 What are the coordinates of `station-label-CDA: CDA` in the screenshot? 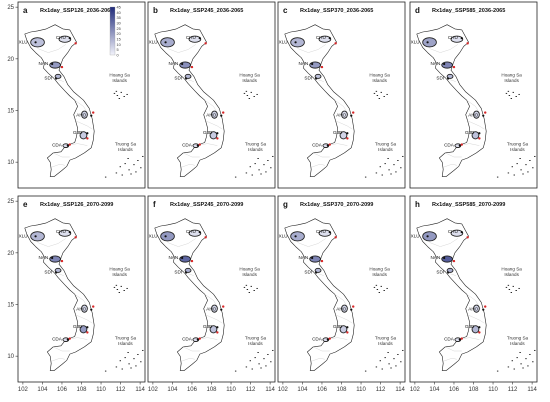 It's located at (317, 339).